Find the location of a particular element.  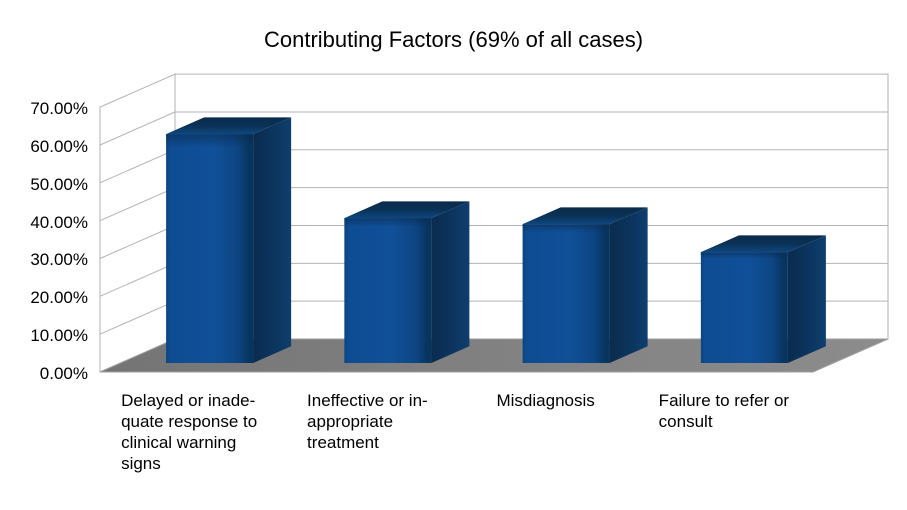

bar-misdiagnosis is located at coordinates (585, 285).